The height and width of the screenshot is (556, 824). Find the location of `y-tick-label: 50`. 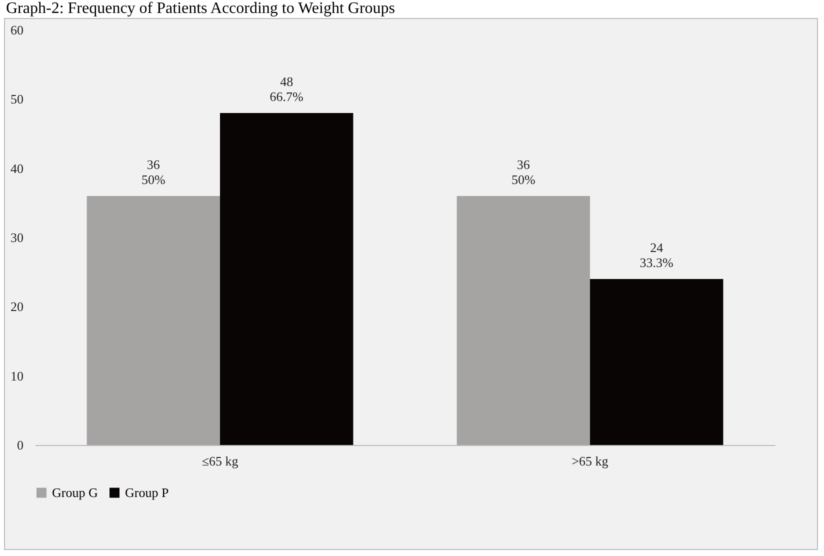

y-tick-label: 50 is located at coordinates (17, 99).